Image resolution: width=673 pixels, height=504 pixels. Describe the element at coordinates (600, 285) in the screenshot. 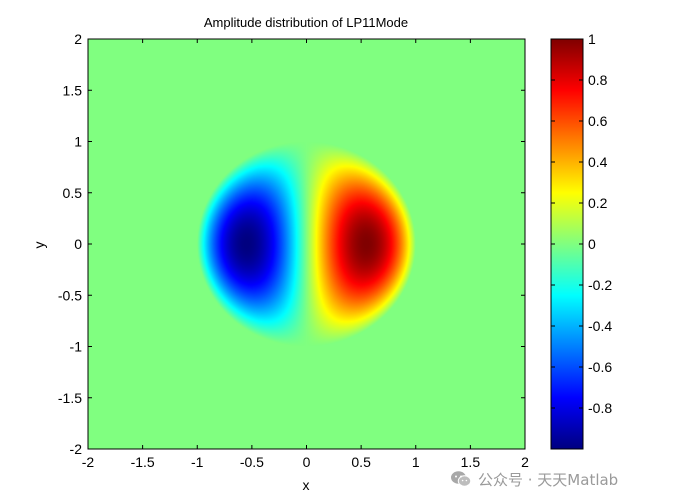

I see `colorbar-tick-label: -0.2` at that location.